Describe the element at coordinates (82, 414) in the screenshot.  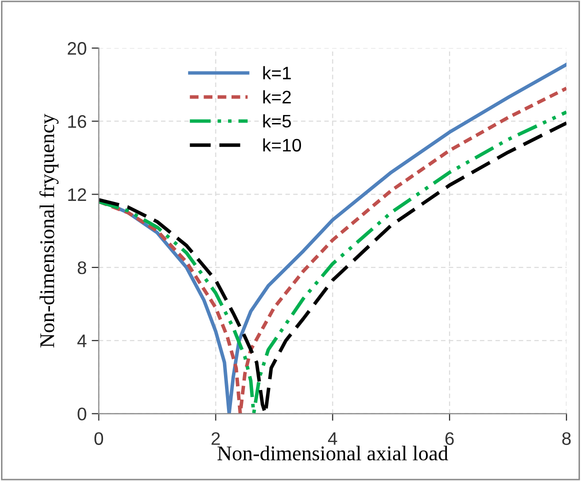
I see `y-tick-label: 0` at that location.